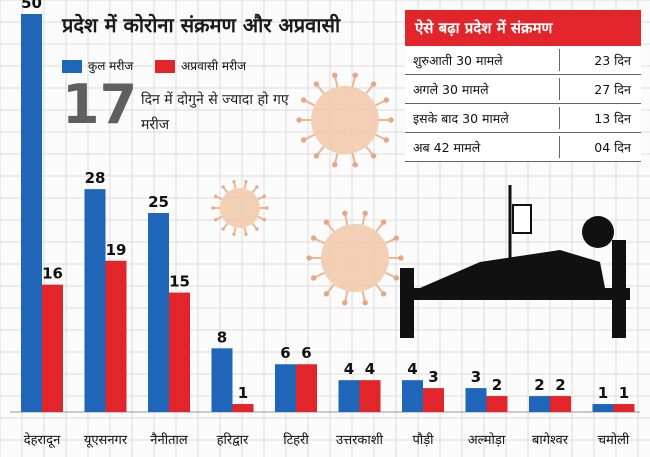 The width and height of the screenshot is (650, 457). What do you see at coordinates (52, 274) in the screenshot?
I see `data-label: 16` at bounding box center [52, 274].